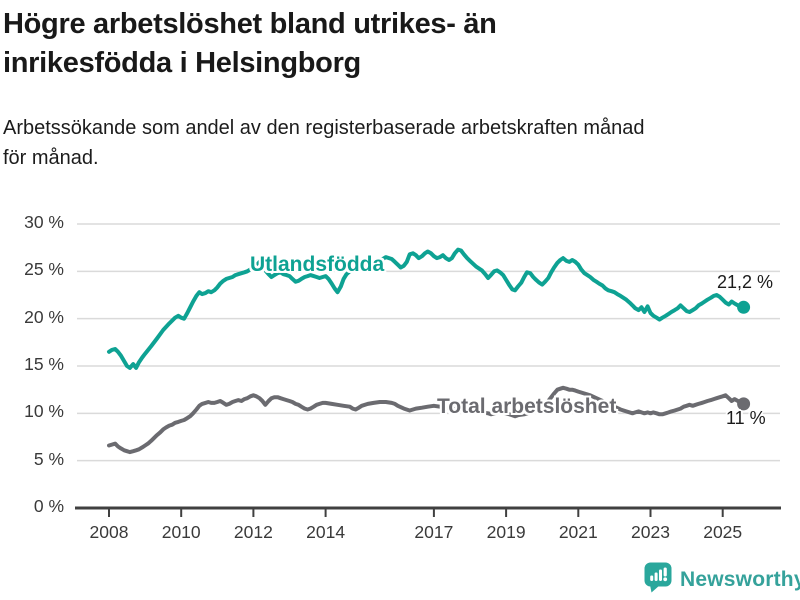 This screenshot has width=800, height=600. What do you see at coordinates (109, 532) in the screenshot?
I see `x-axis-label: 2008` at bounding box center [109, 532].